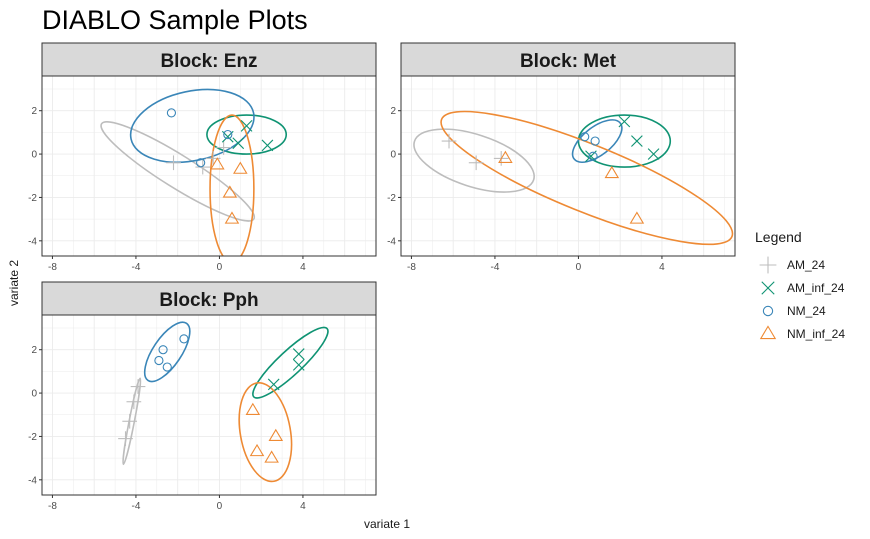  I want to click on legend-label: AM_inf_24, so click(816, 288).